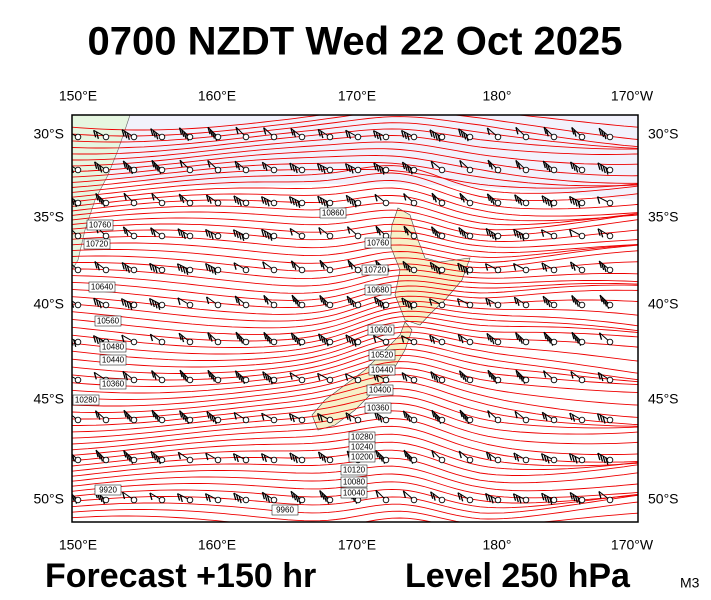 This screenshot has height=600, width=711. Describe the element at coordinates (48, 499) in the screenshot. I see `lat-label-left: 50°S` at that location.